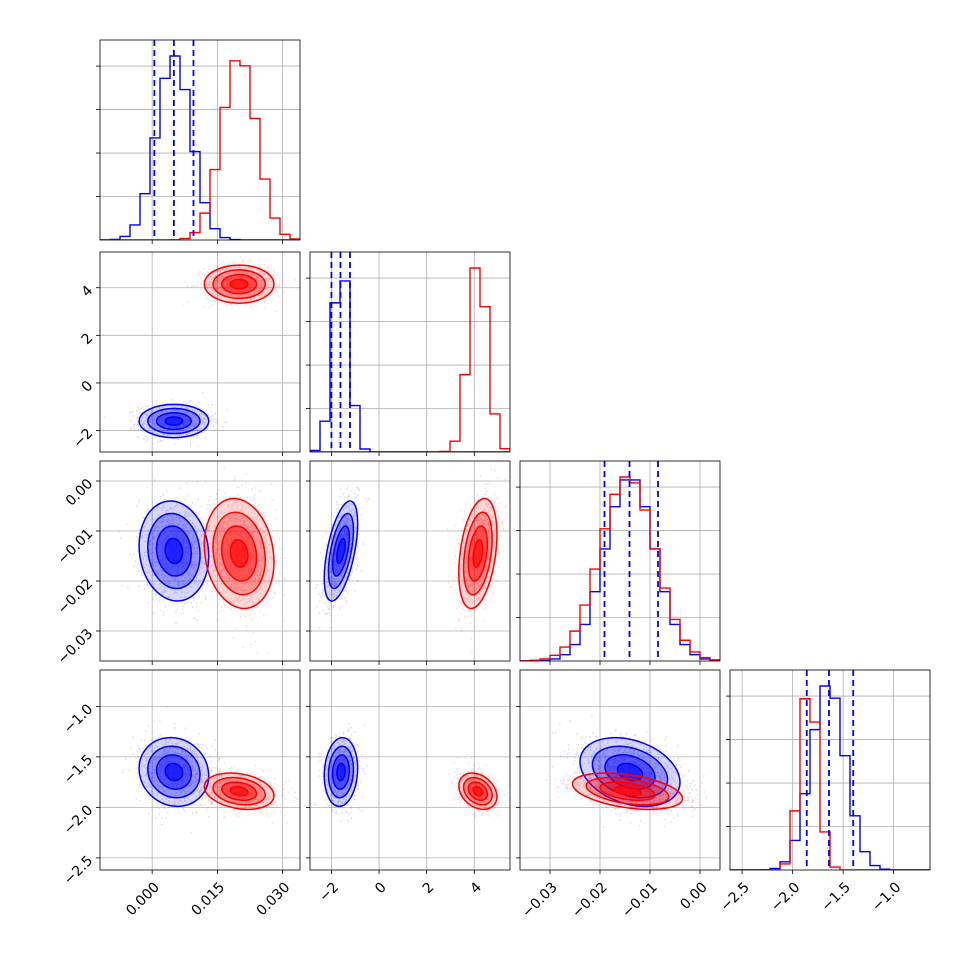  Describe the element at coordinates (735, 896) in the screenshot. I see `x-tick-label: −2.5` at that location.